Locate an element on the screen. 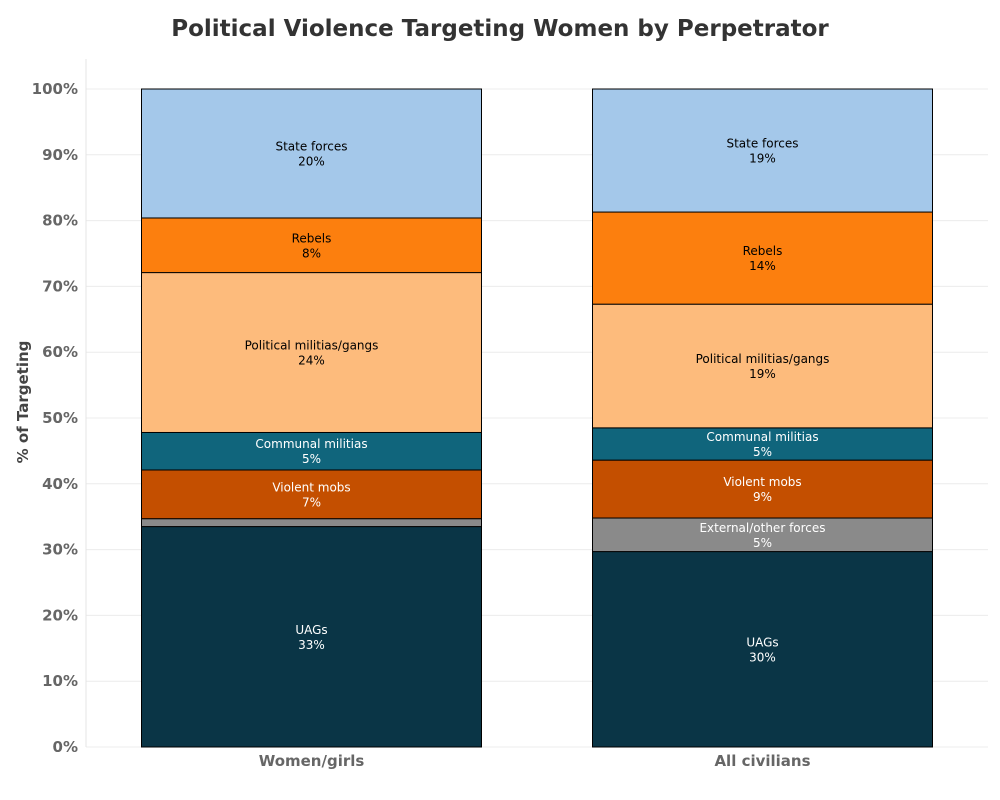 This screenshot has width=1000, height=800. y-tick-label: 100% is located at coordinates (55, 89).